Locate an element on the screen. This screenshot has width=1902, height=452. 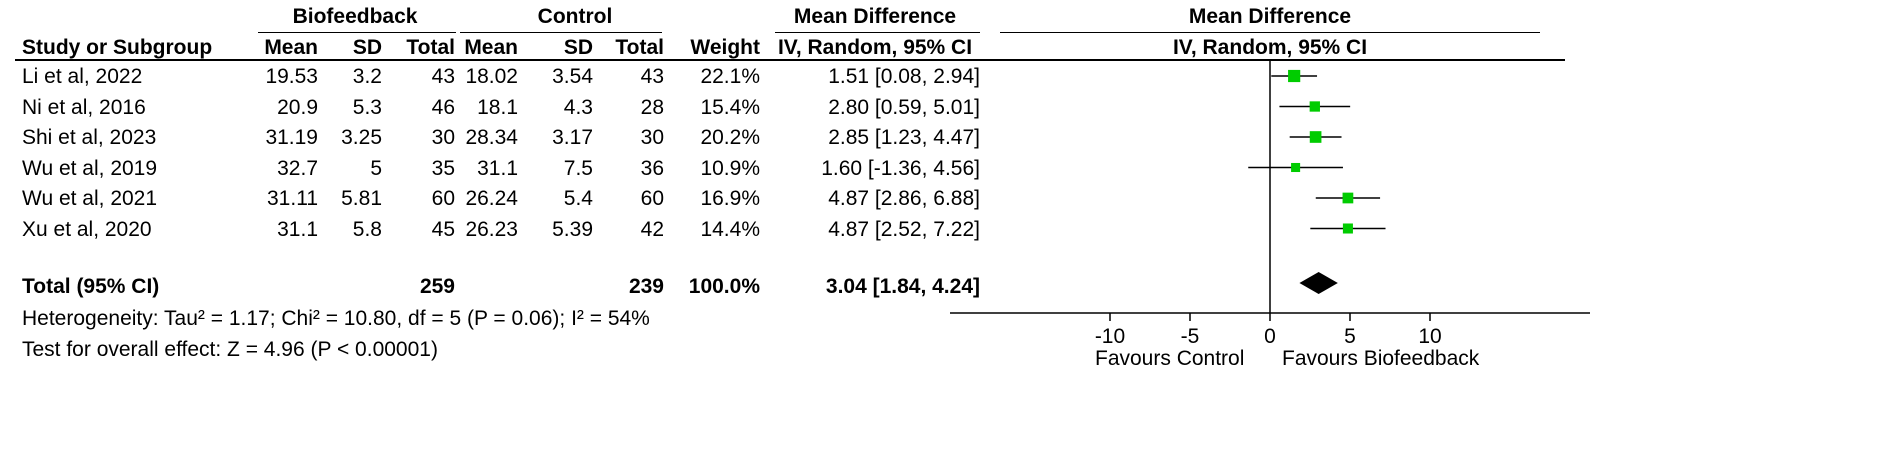
row-exp-mean: 31.11 is located at coordinates (292, 198).